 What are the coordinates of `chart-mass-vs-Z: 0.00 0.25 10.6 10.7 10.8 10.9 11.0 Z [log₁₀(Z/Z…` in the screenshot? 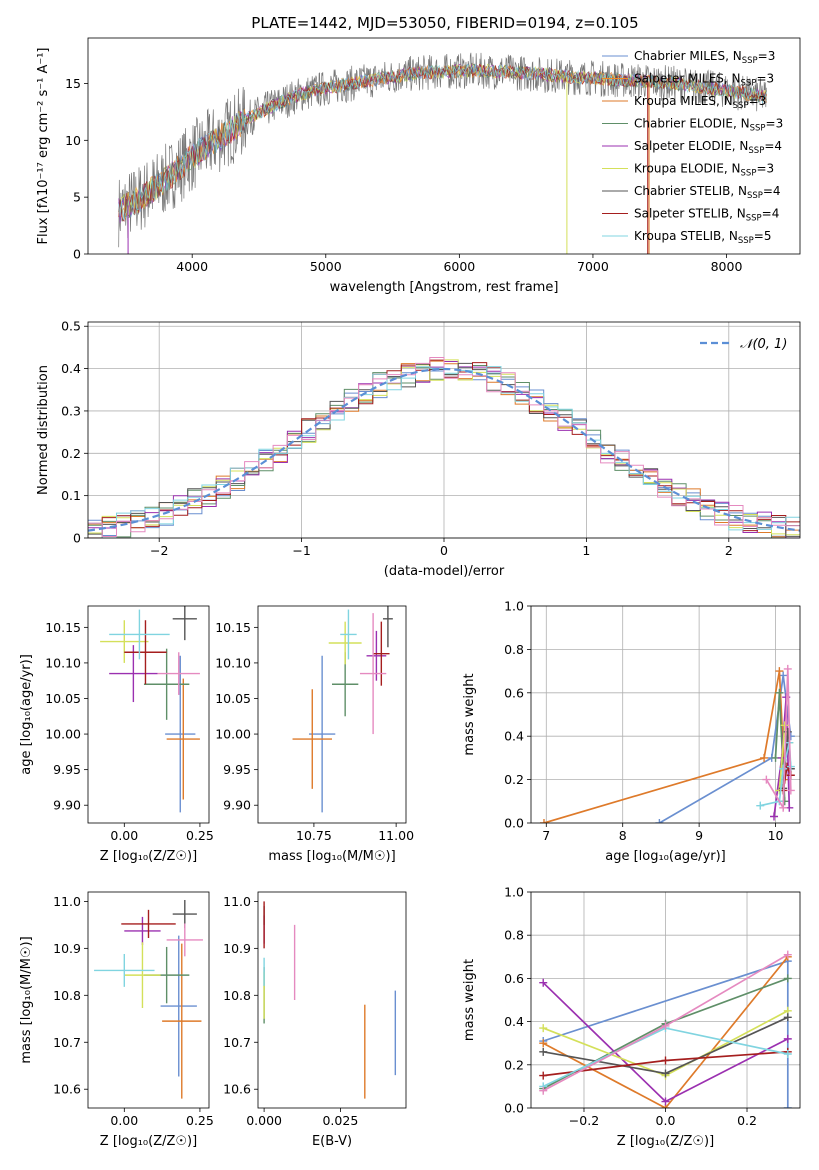 It's located at (116, 1020).